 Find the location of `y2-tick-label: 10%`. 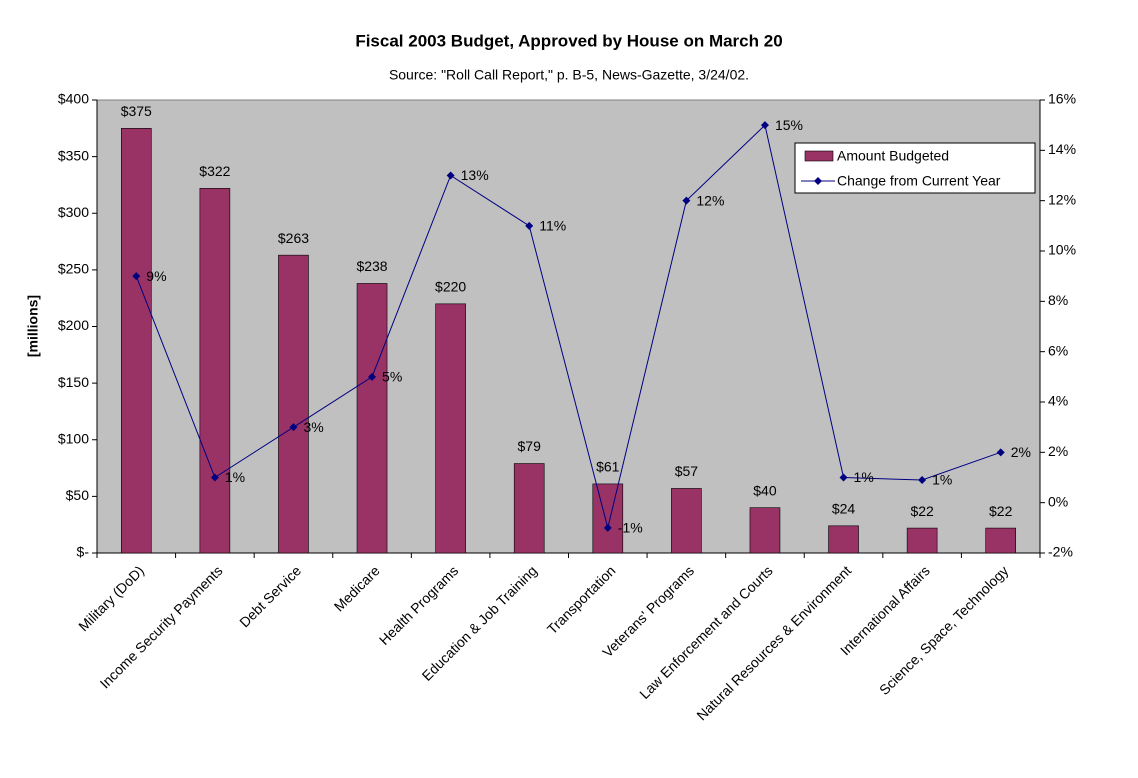

y2-tick-label: 10% is located at coordinates (1062, 250).